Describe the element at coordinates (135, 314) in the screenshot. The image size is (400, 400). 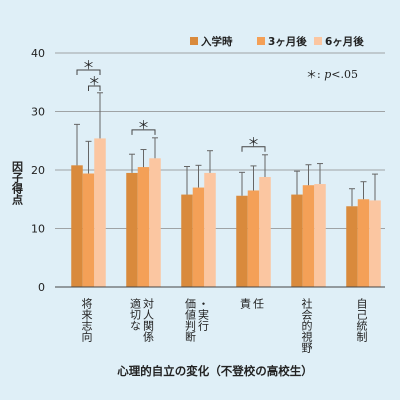
I see `x-category-1-col-1: 適切な` at that location.